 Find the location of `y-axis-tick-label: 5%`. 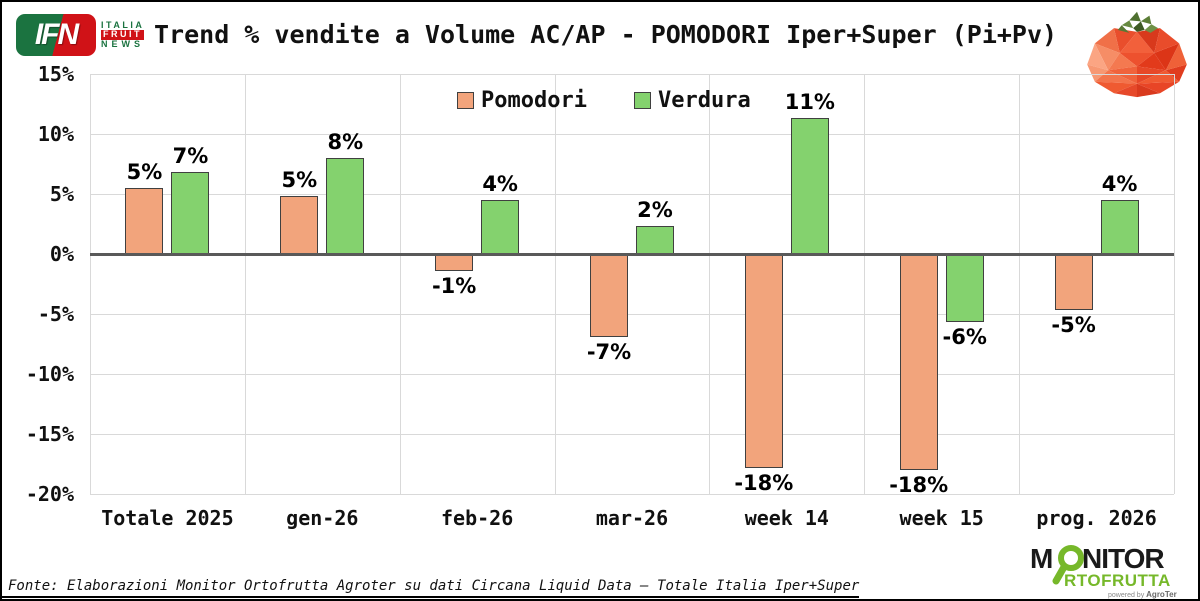

y-axis-tick-label: 5% is located at coordinates (61, 194).